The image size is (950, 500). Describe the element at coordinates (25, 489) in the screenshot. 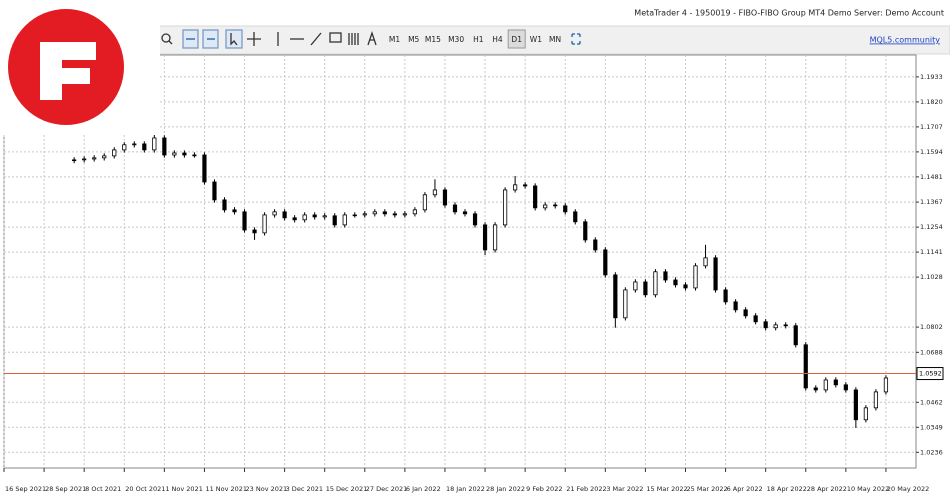

I see `x-tick-label: 16 Sep 2021` at that location.